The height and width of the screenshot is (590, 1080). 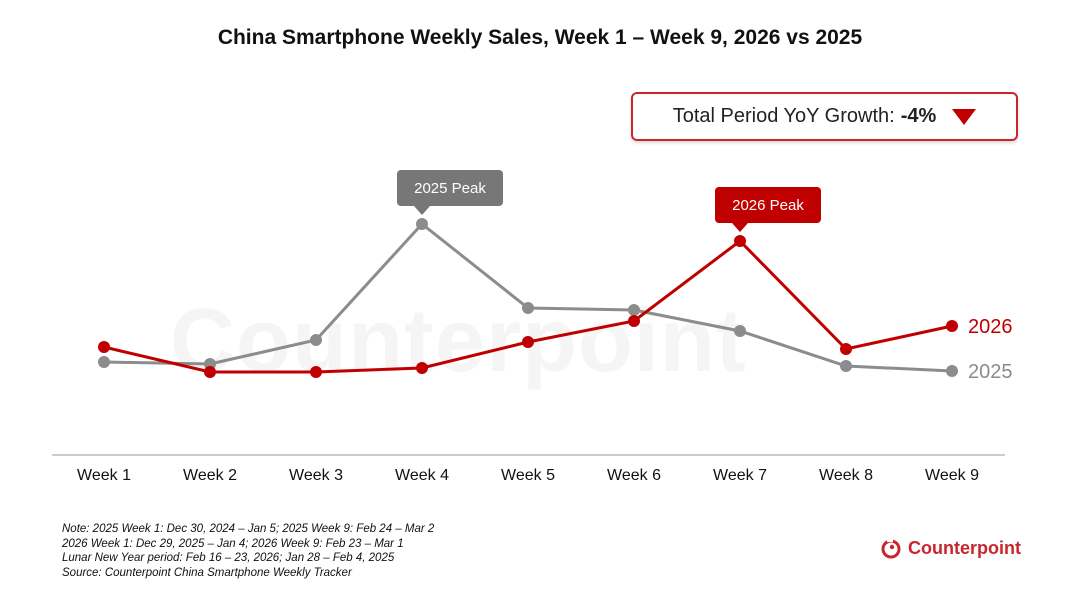 What do you see at coordinates (528, 475) in the screenshot?
I see `x-tick-label: Week 5` at bounding box center [528, 475].